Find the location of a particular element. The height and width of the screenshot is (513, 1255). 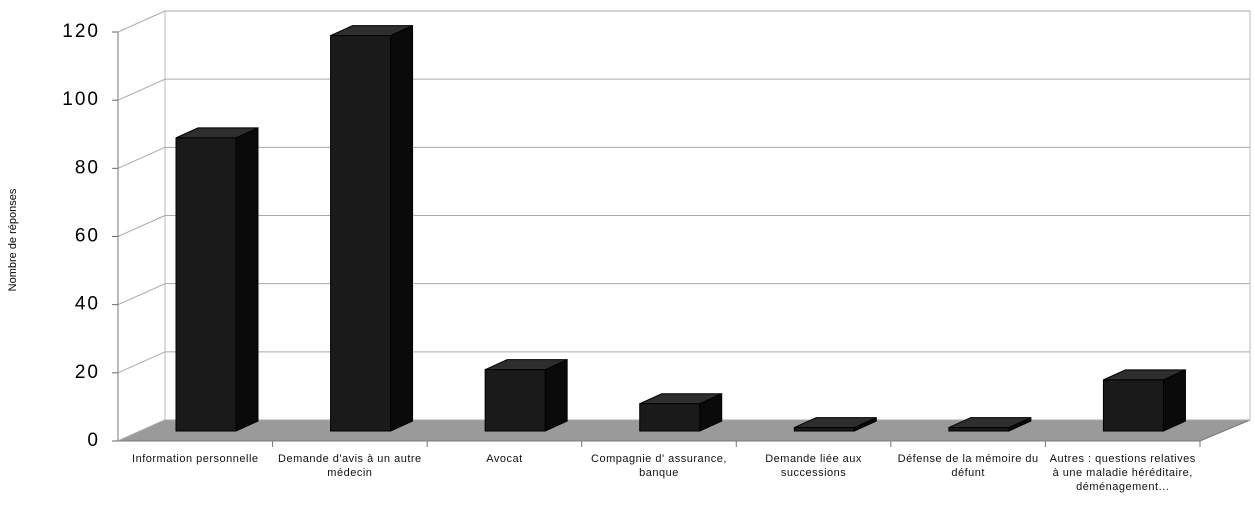

x-tick-label: Compagnie d' assurance, banque is located at coordinates (659, 466).